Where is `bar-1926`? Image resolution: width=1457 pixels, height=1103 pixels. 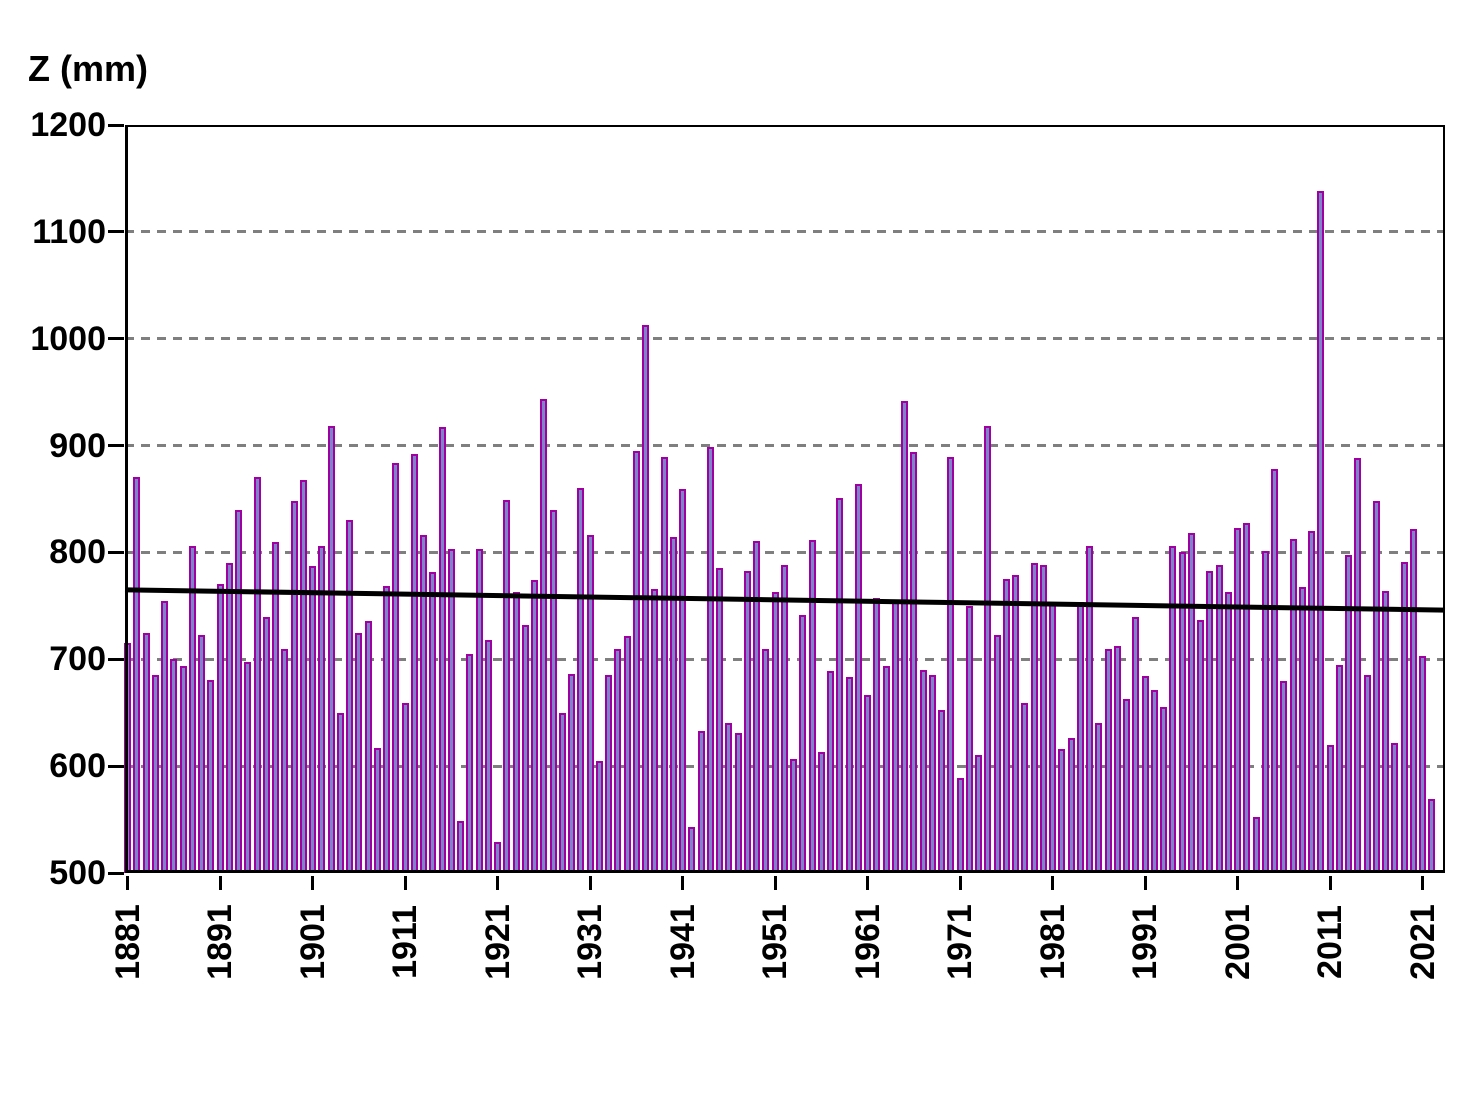
bar-1926 is located at coordinates (544, 635).